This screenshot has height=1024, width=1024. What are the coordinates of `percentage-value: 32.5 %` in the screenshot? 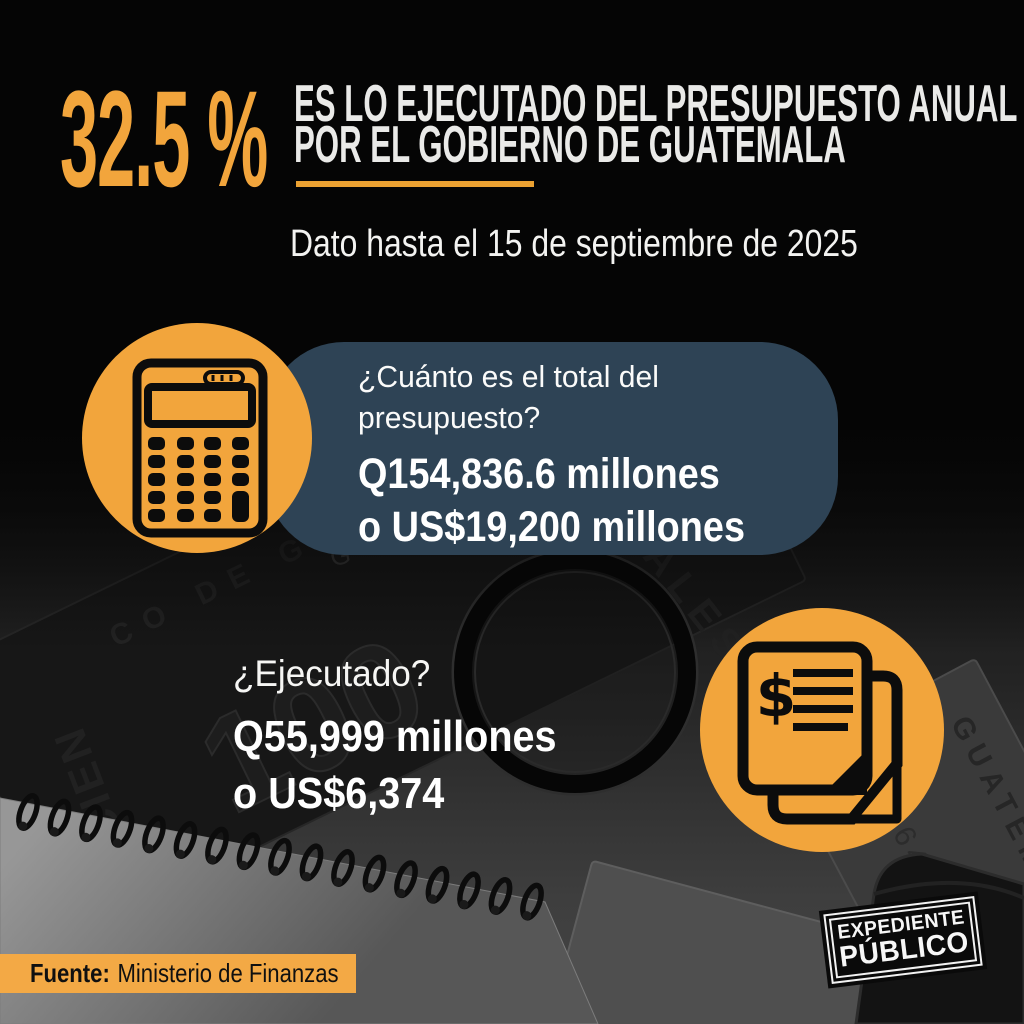 It's located at (164, 139).